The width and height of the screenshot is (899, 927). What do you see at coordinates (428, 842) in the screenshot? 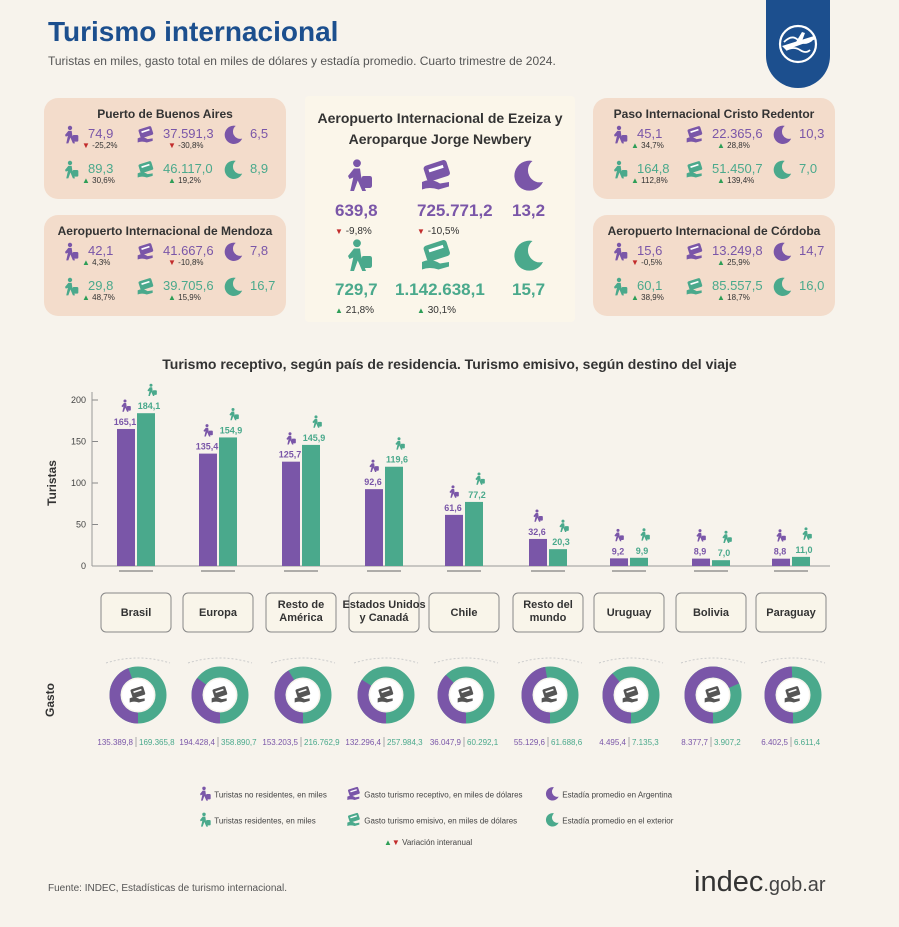
I see `legend-variacion: ▲▼ Variación interanual` at bounding box center [428, 842].